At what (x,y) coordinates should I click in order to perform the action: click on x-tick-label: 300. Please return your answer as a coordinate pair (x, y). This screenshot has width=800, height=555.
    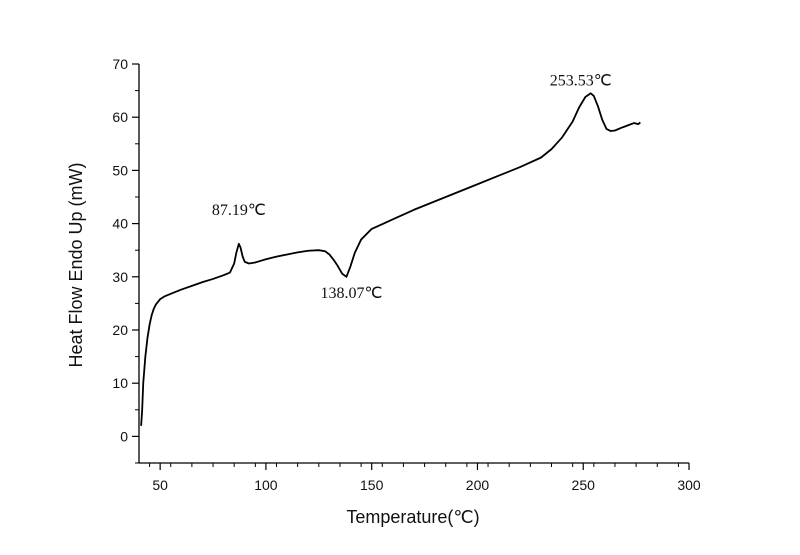
    Looking at the image, I should click on (689, 485).